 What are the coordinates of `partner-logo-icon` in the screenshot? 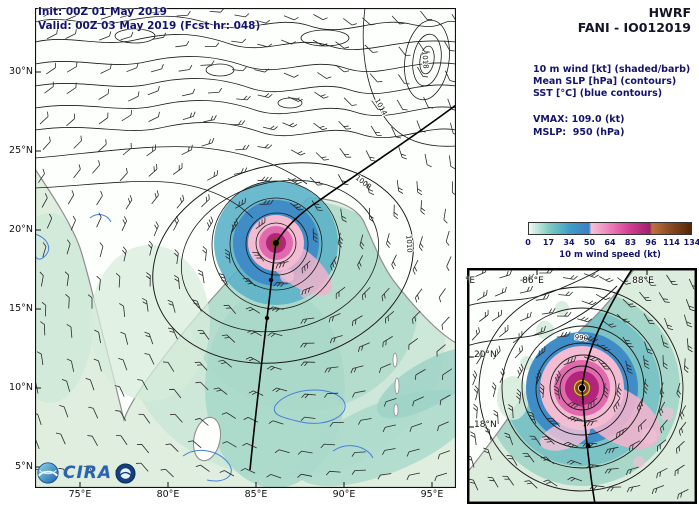 It's located at (125, 473).